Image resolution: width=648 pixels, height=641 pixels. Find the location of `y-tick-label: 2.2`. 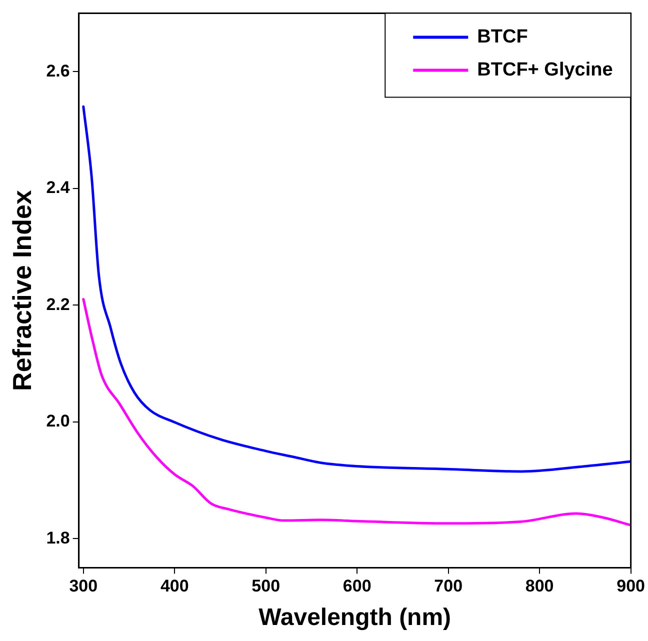

y-tick-label: 2.2 is located at coordinates (58, 304).